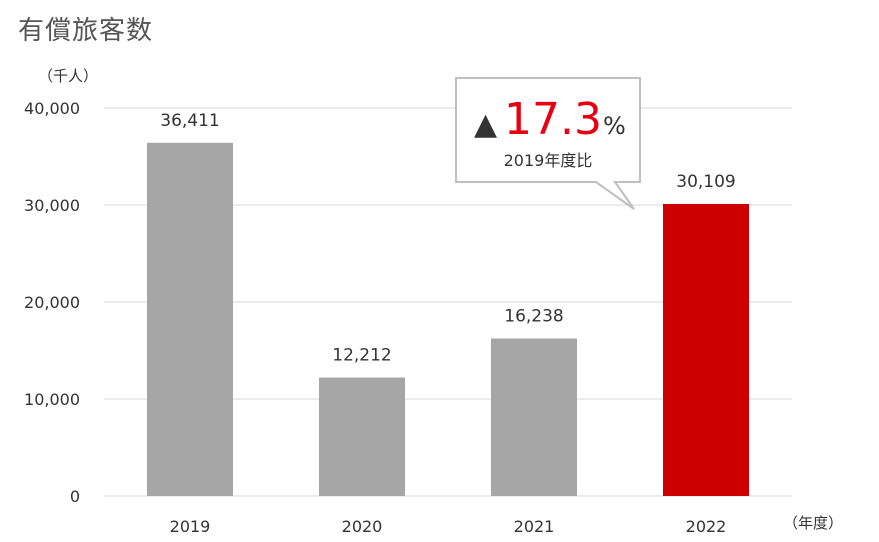  I want to click on x-tick-label: 2019, so click(190, 526).